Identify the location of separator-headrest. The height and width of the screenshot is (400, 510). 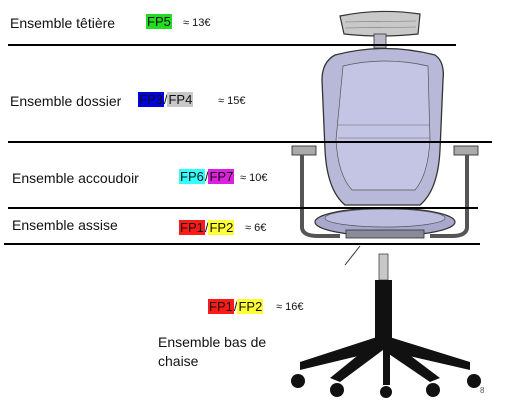
(232, 45).